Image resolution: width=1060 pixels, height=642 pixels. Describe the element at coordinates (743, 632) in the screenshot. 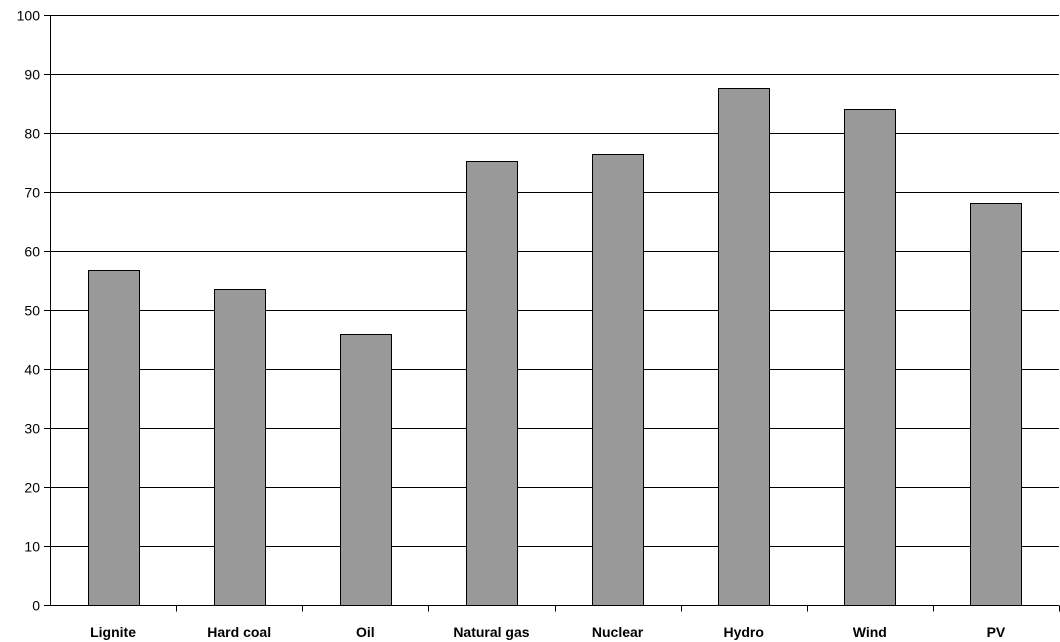

I see `x-tick-label: Hydro` at that location.